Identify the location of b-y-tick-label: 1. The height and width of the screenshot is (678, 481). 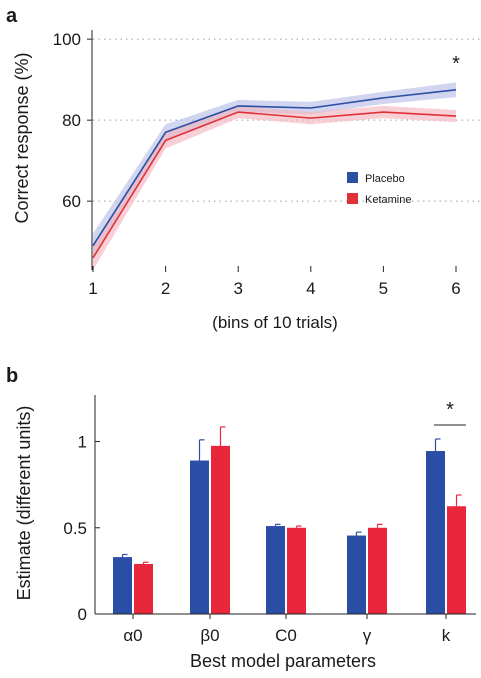
(82, 442).